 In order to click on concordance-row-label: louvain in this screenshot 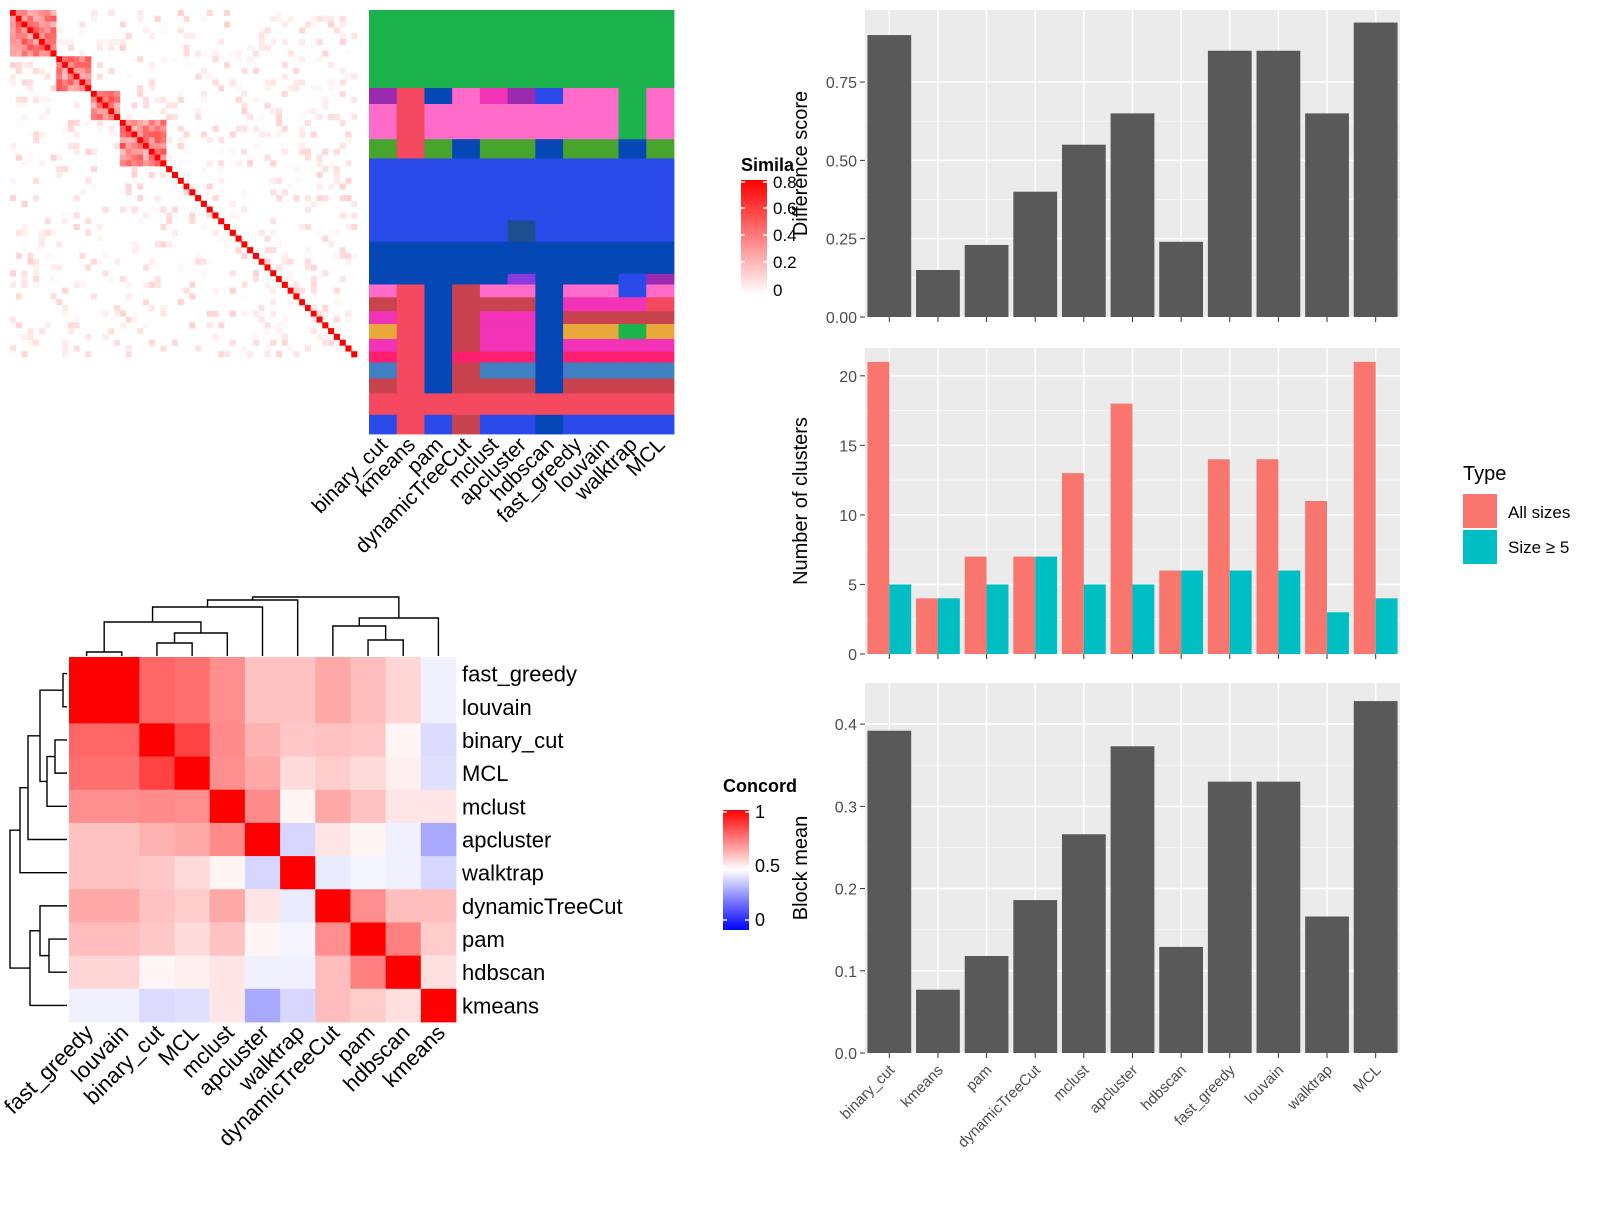, I will do `click(497, 707)`.